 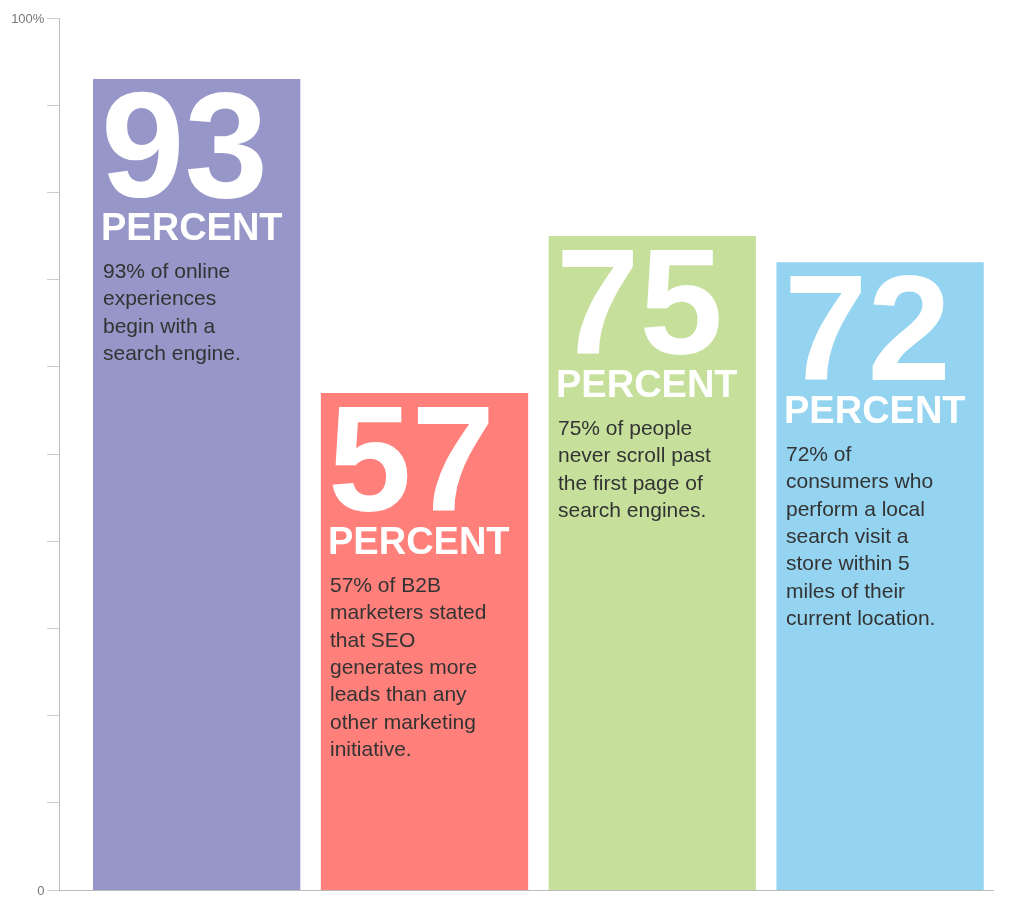 I want to click on y-tick-label: 100%, so click(x=28, y=18).